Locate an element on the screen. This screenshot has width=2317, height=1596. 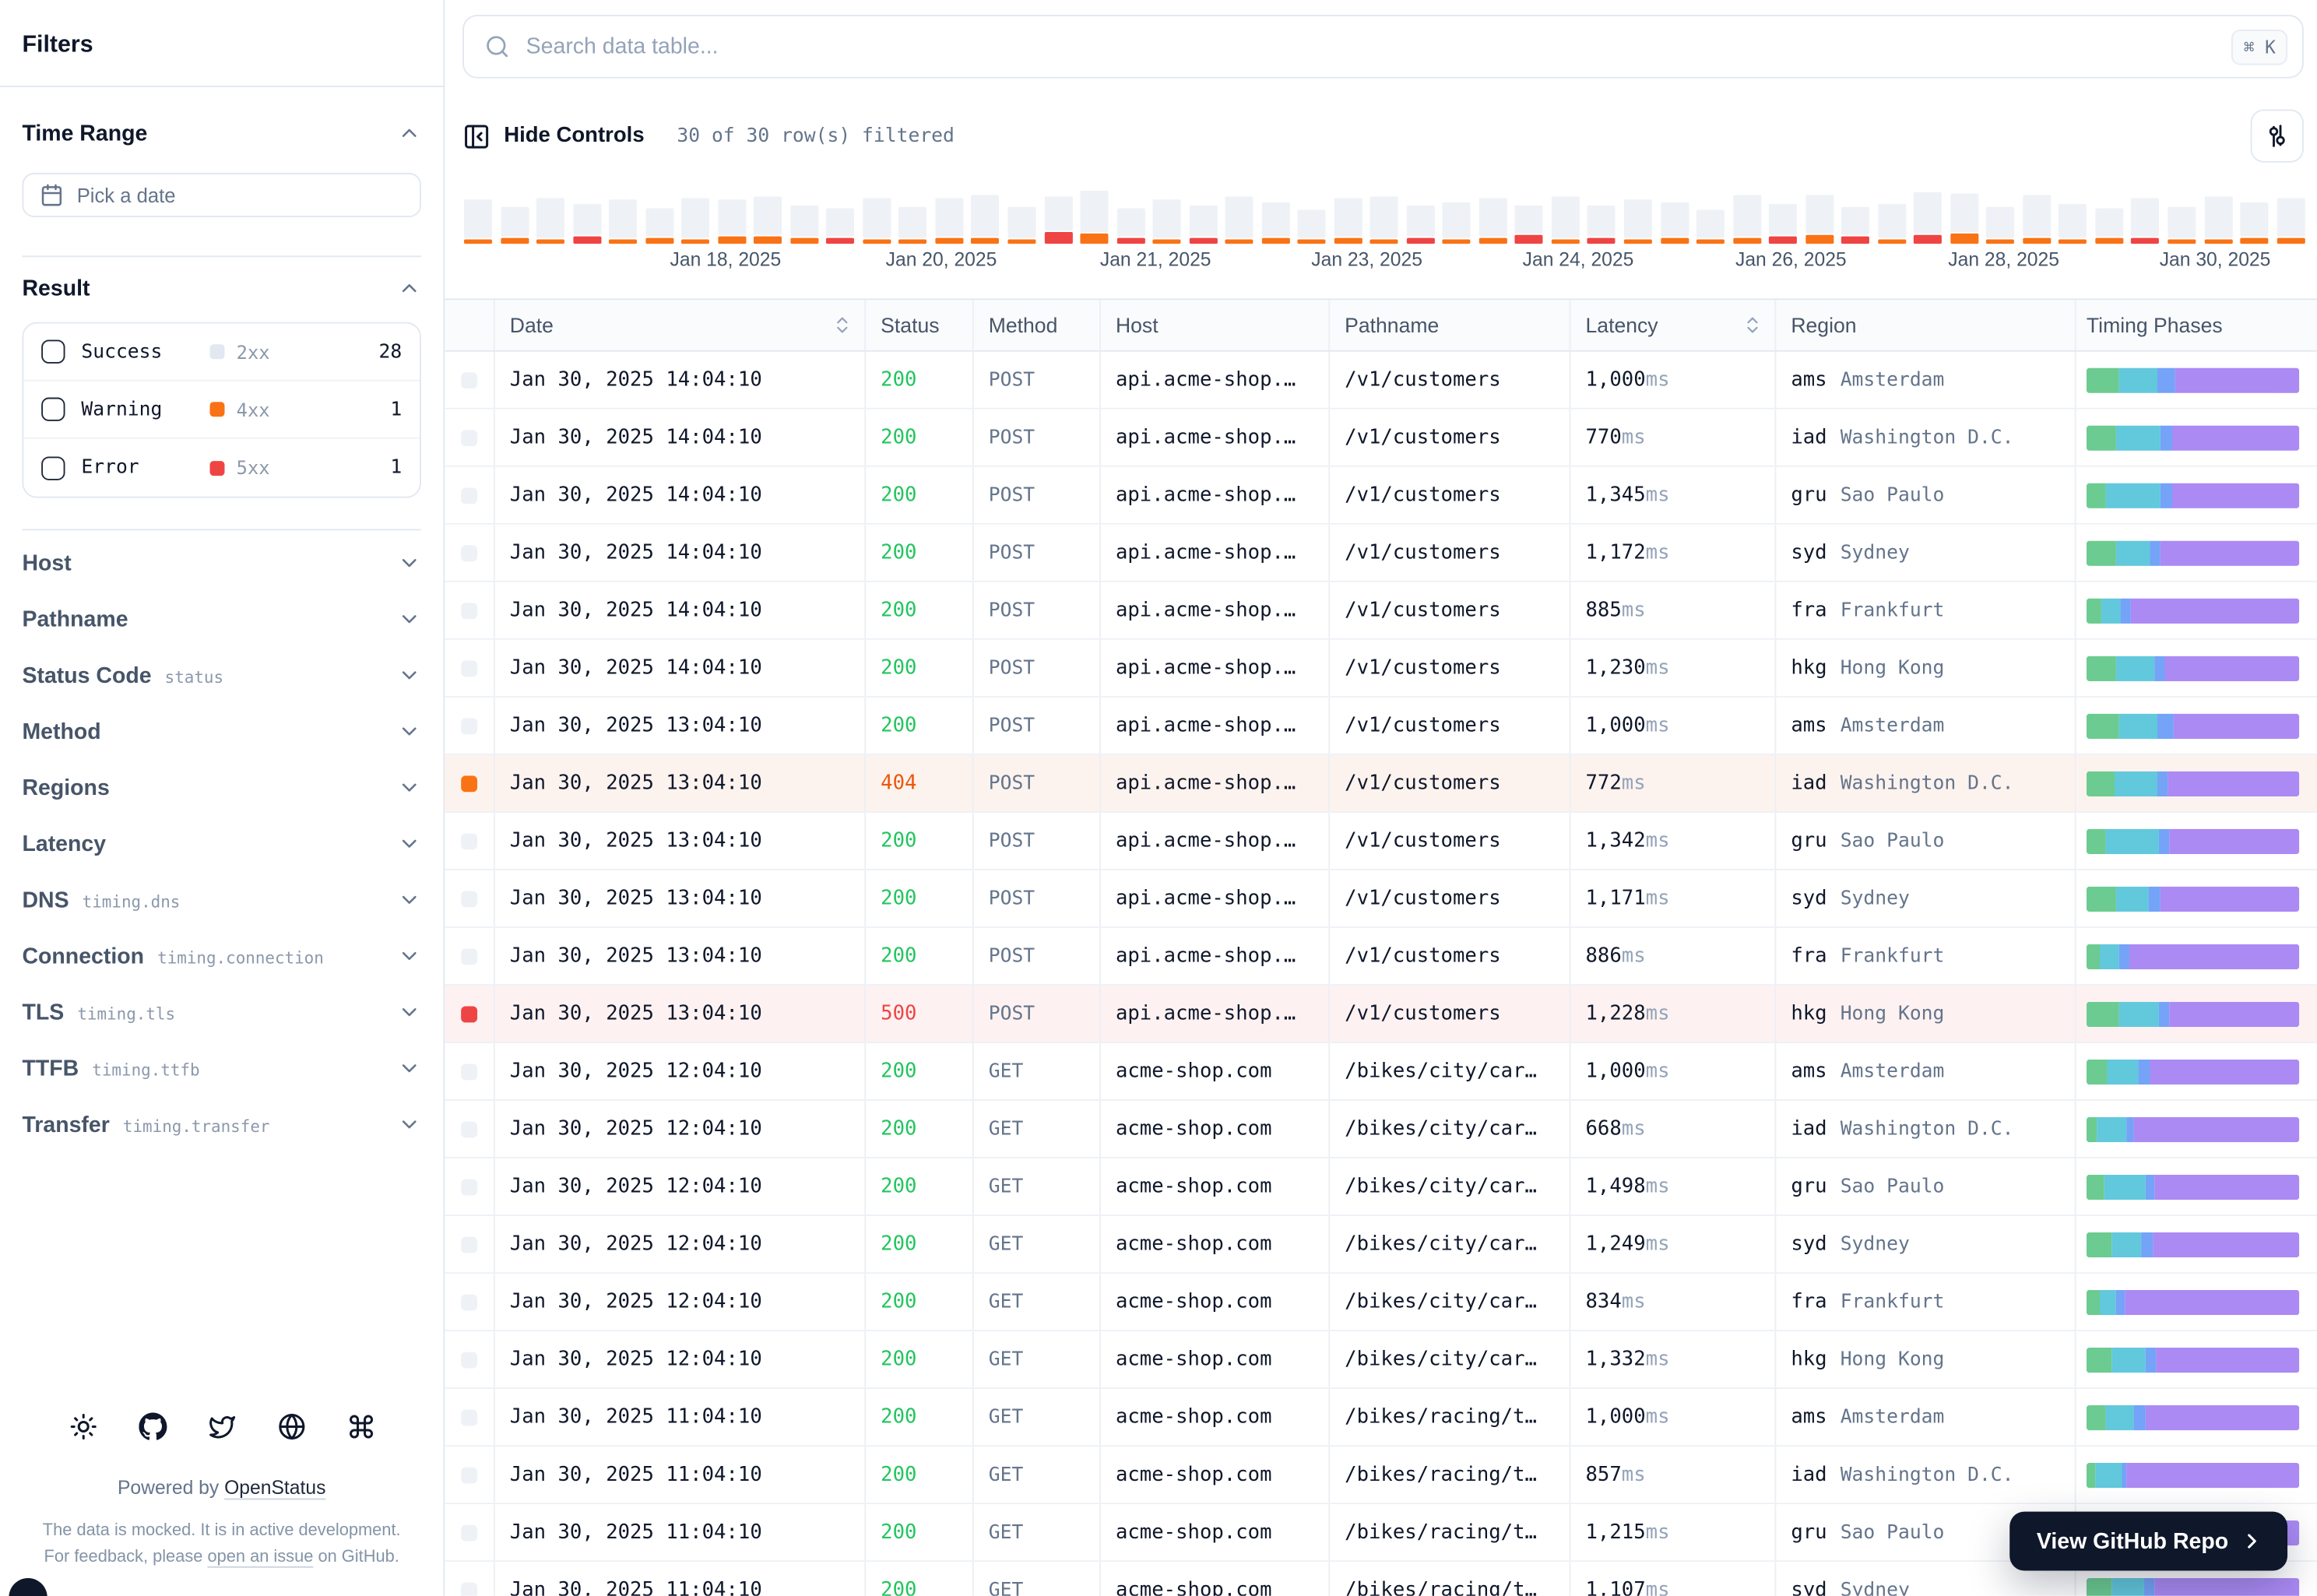
header-status: Status is located at coordinates (920, 325).